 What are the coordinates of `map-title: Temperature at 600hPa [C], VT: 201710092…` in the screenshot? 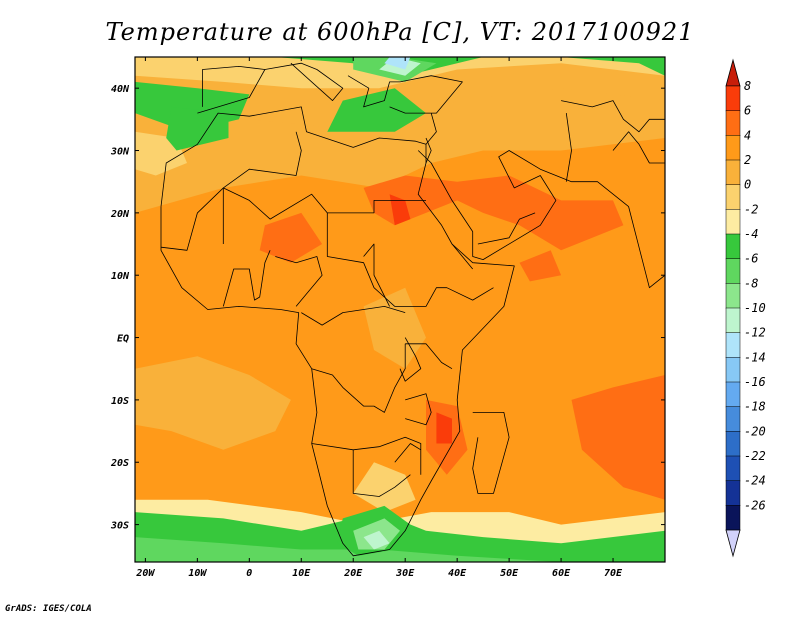 It's located at (400, 32).